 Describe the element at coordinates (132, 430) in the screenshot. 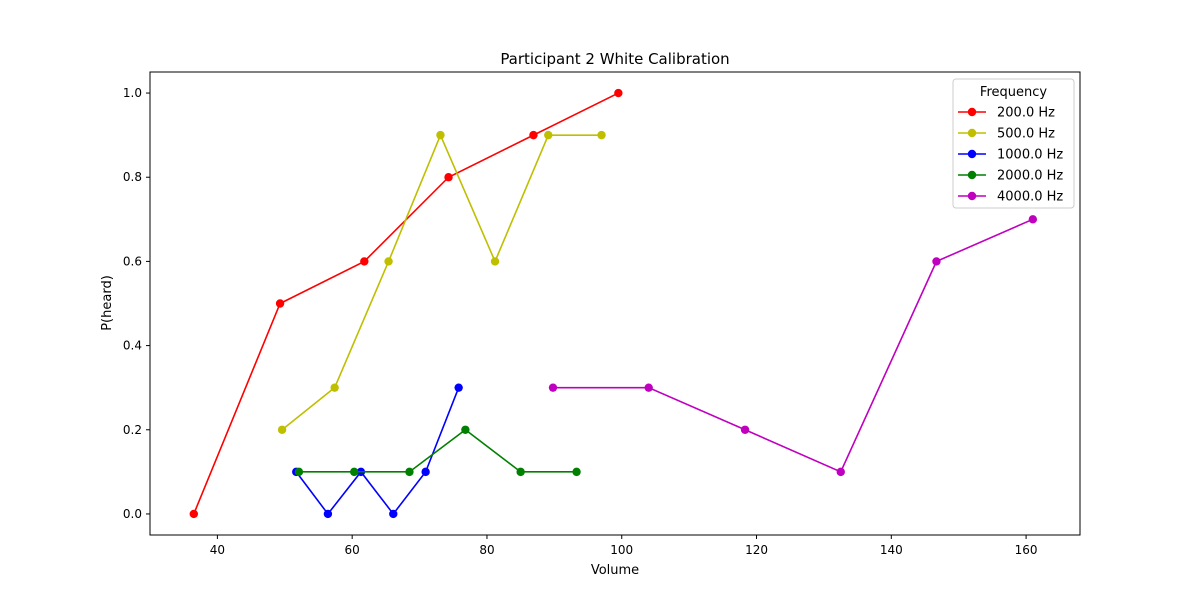

I see `y-tick-label: 0.2` at that location.